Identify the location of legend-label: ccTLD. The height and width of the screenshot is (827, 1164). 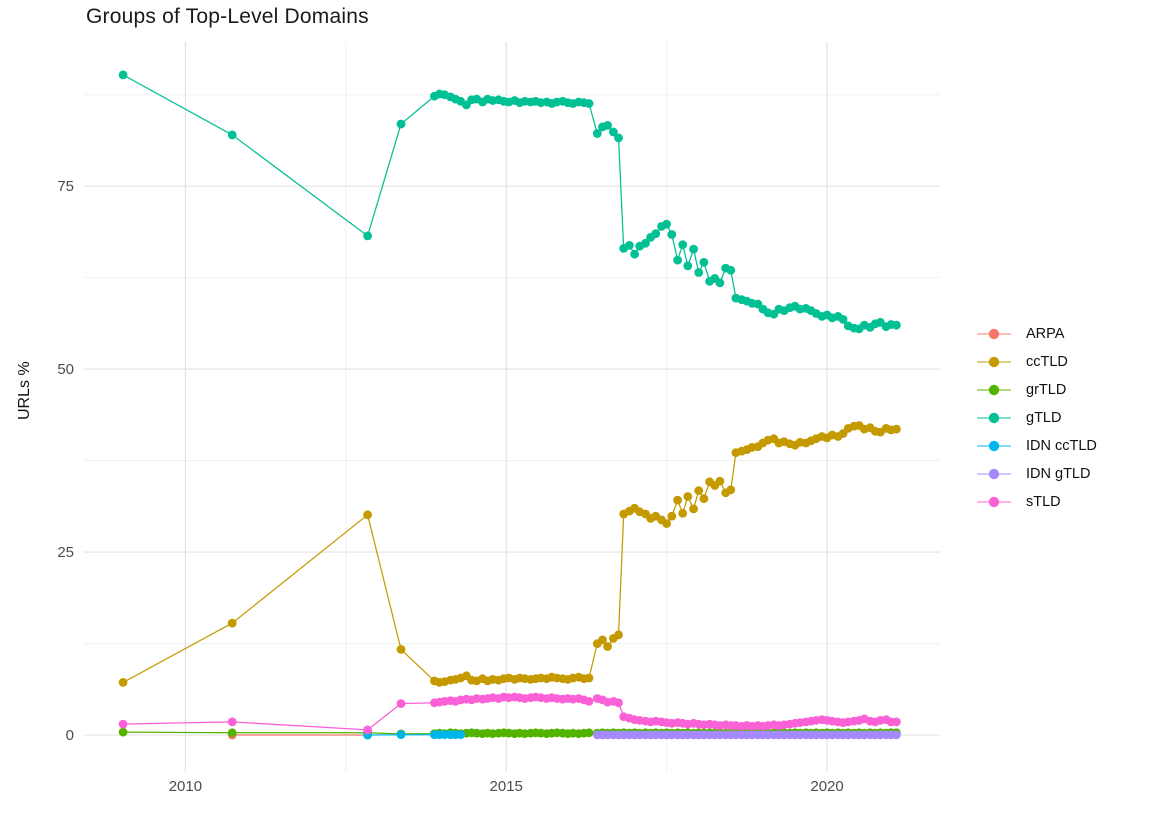
(1047, 362).